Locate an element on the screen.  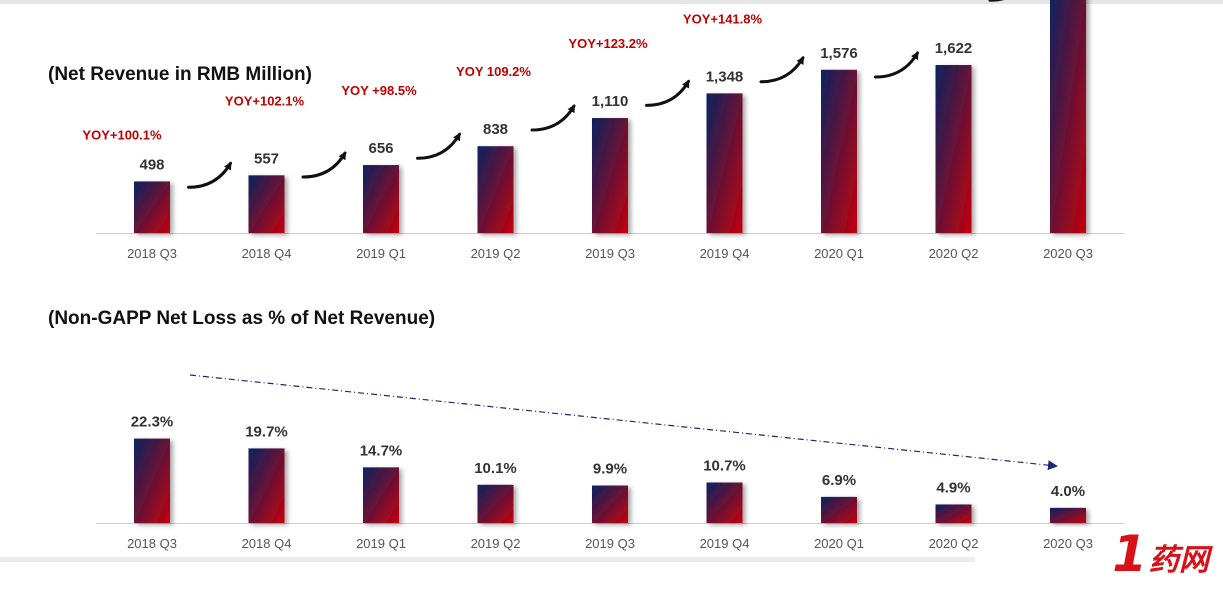
data-label: 9.9% is located at coordinates (610, 469).